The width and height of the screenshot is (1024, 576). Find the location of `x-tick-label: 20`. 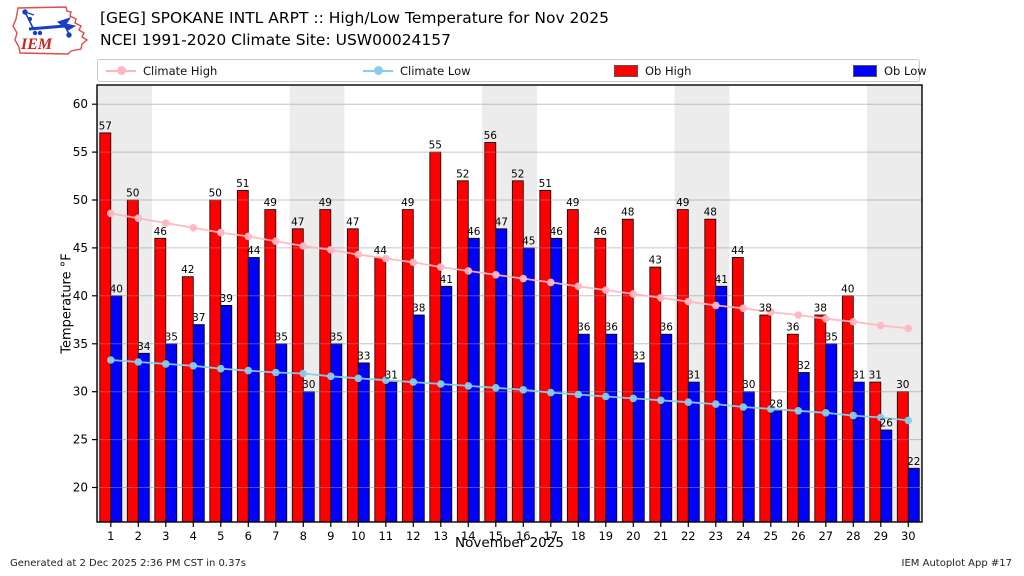

x-tick-label: 20 is located at coordinates (633, 536).